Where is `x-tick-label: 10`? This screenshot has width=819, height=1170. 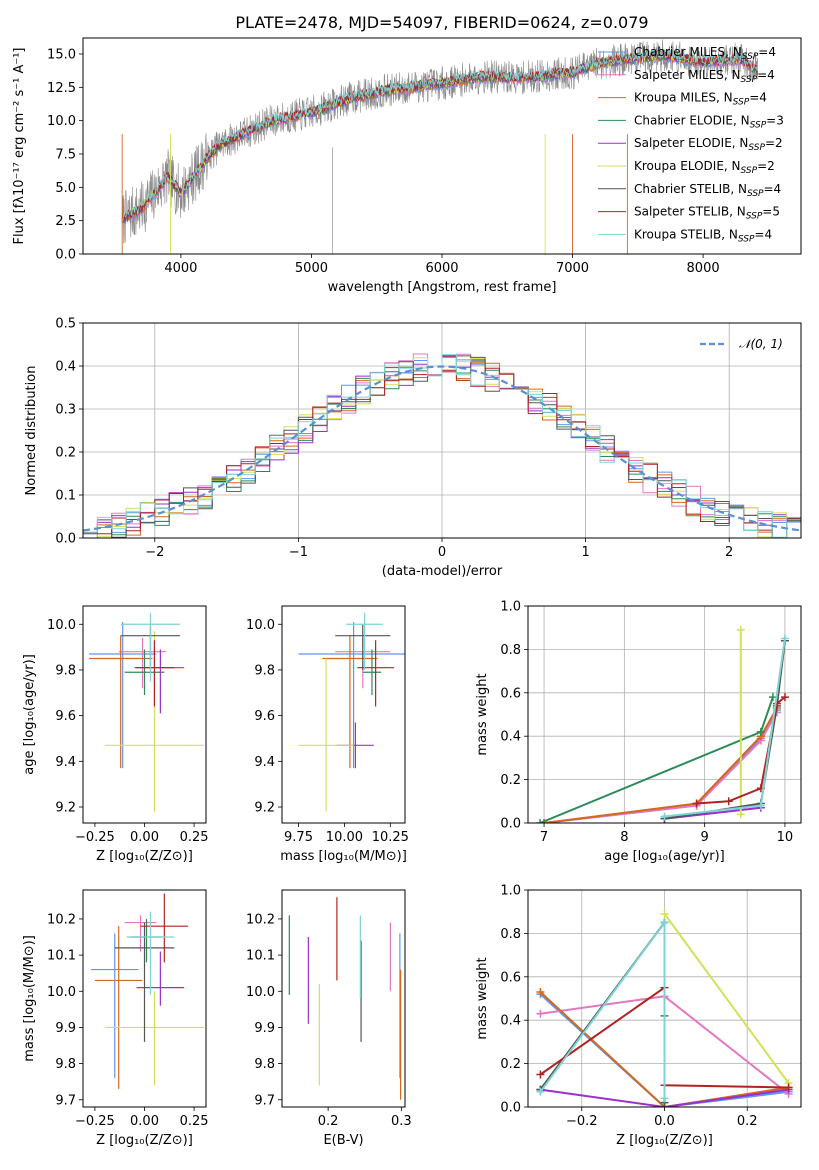 x-tick-label: 10 is located at coordinates (785, 837).